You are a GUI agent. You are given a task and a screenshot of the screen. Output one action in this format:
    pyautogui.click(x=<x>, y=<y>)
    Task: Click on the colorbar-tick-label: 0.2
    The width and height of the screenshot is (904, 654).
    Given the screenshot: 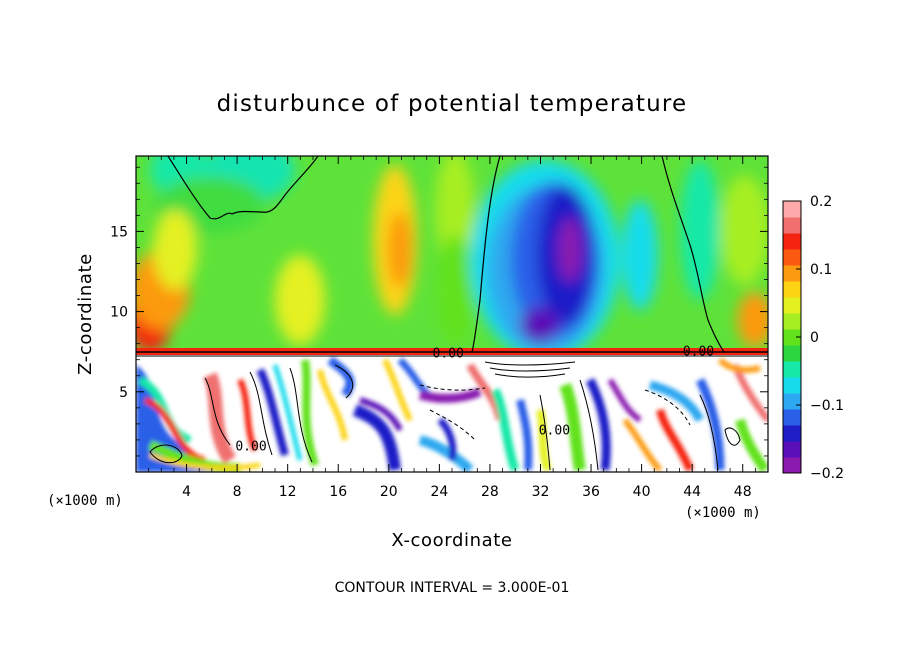 What is the action you would take?
    pyautogui.click(x=821, y=202)
    